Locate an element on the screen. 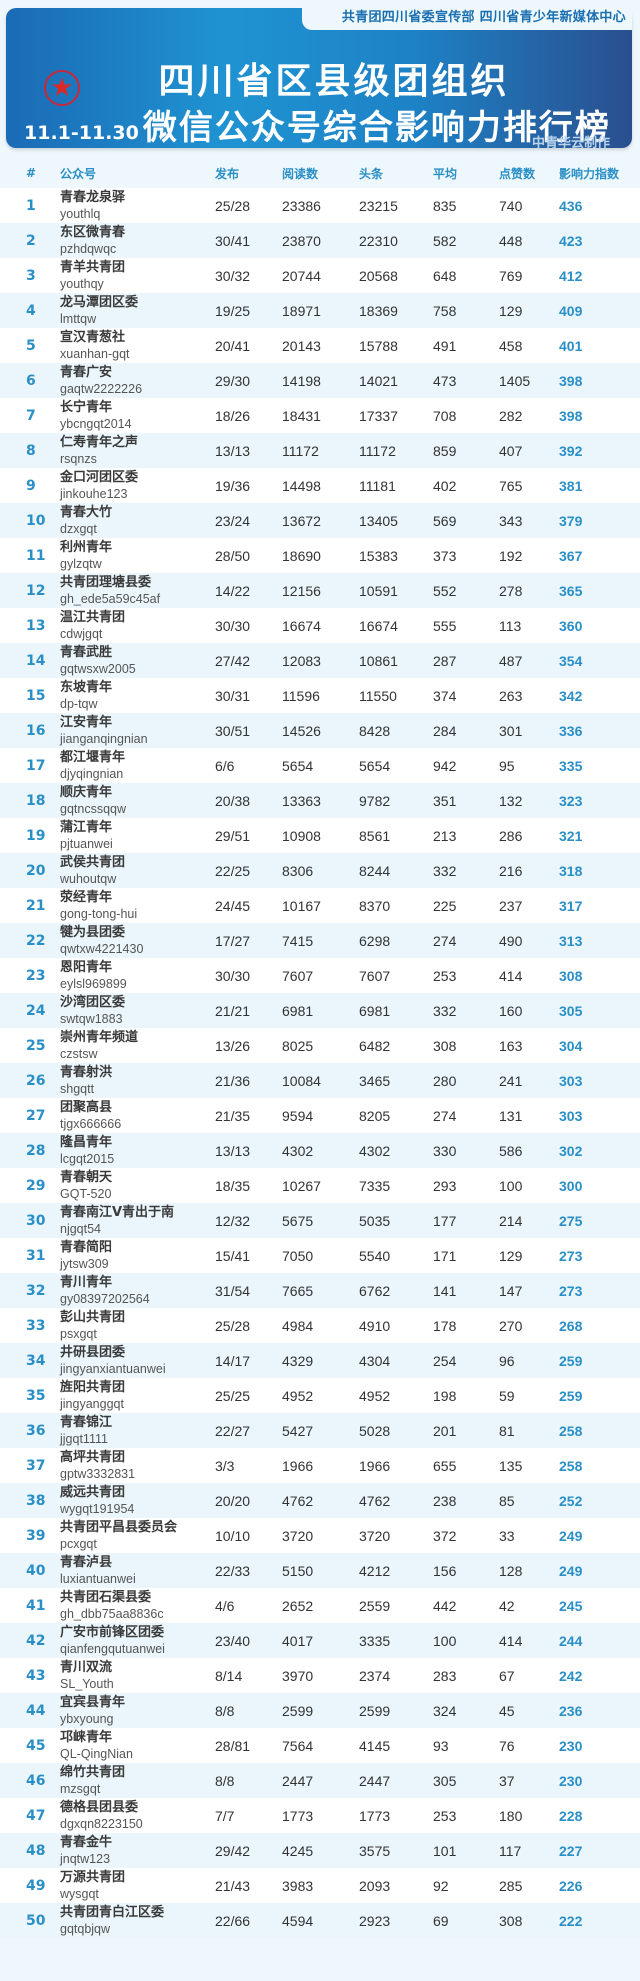  table-row: 19 蒲江青年 pjtuanwei 29/51 10908 8561 213 286 321 is located at coordinates (320, 835).